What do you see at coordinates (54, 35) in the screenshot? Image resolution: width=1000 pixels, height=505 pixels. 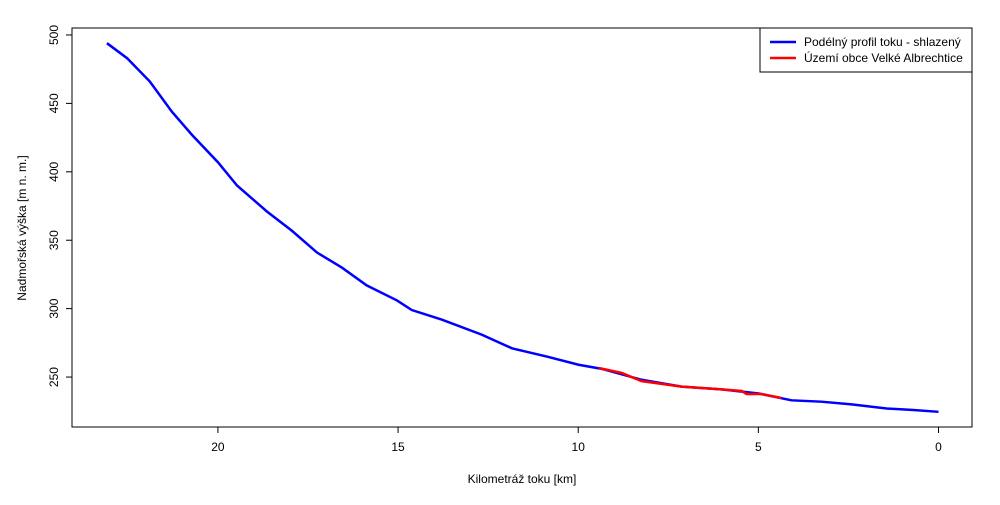 I see `y-tick-label: 500` at bounding box center [54, 35].